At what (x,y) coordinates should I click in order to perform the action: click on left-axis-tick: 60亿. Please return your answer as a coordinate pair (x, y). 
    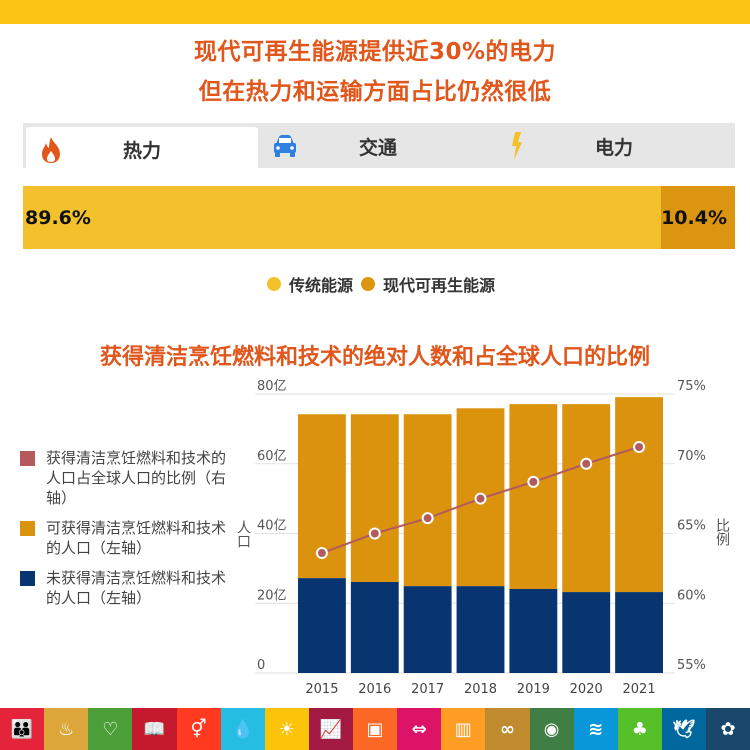
    Looking at the image, I should click on (272, 456).